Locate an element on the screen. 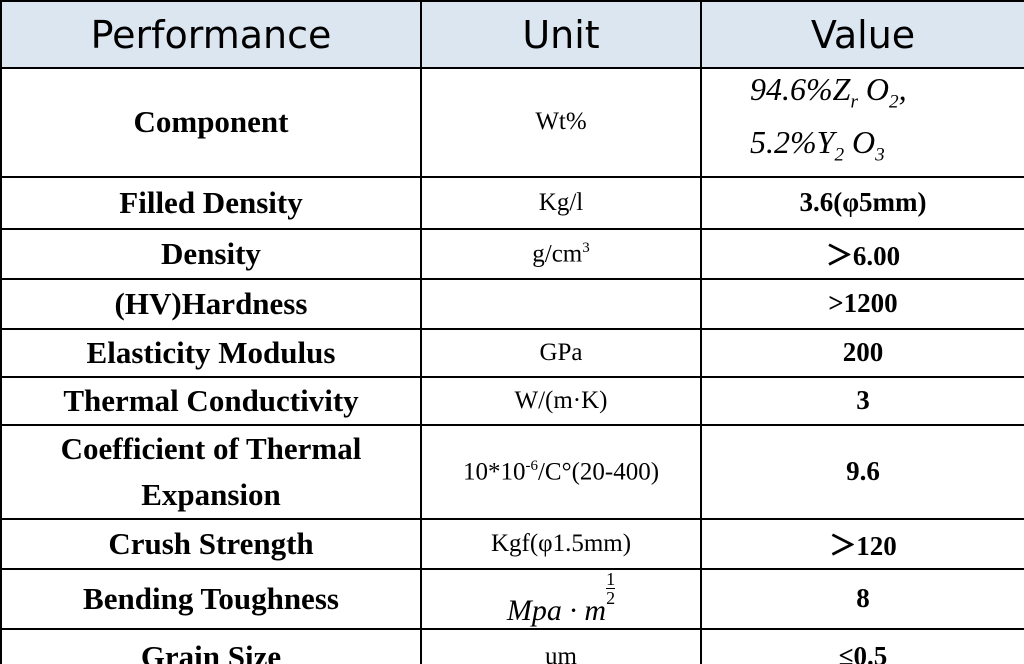 The height and width of the screenshot is (664, 1024). table-cell: 9.6 is located at coordinates (862, 471).